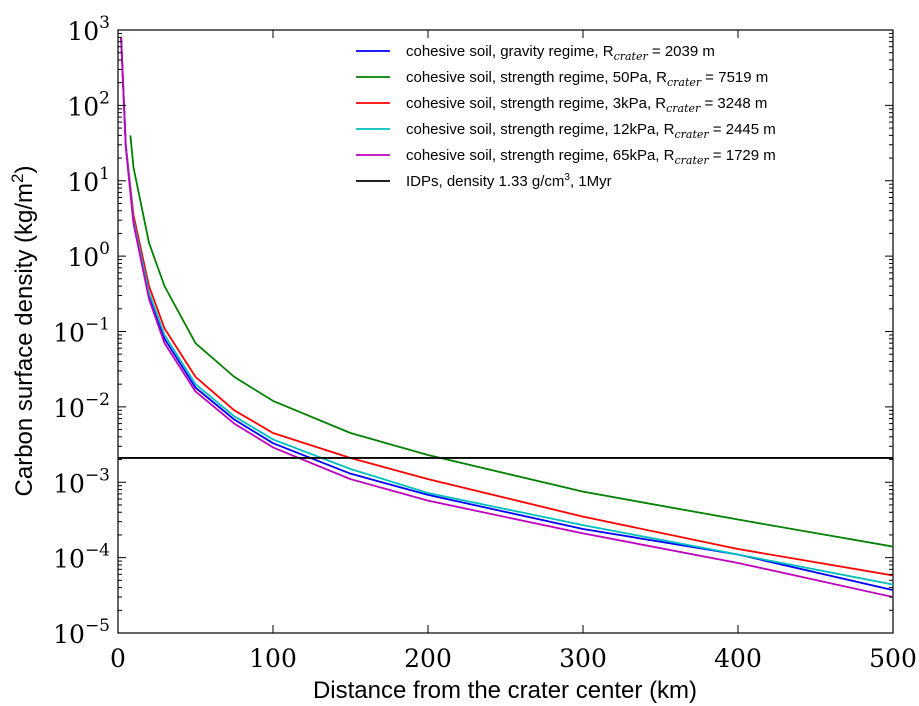 This screenshot has width=919, height=706. Describe the element at coordinates (583, 658) in the screenshot. I see `x-tick-label: 300` at that location.